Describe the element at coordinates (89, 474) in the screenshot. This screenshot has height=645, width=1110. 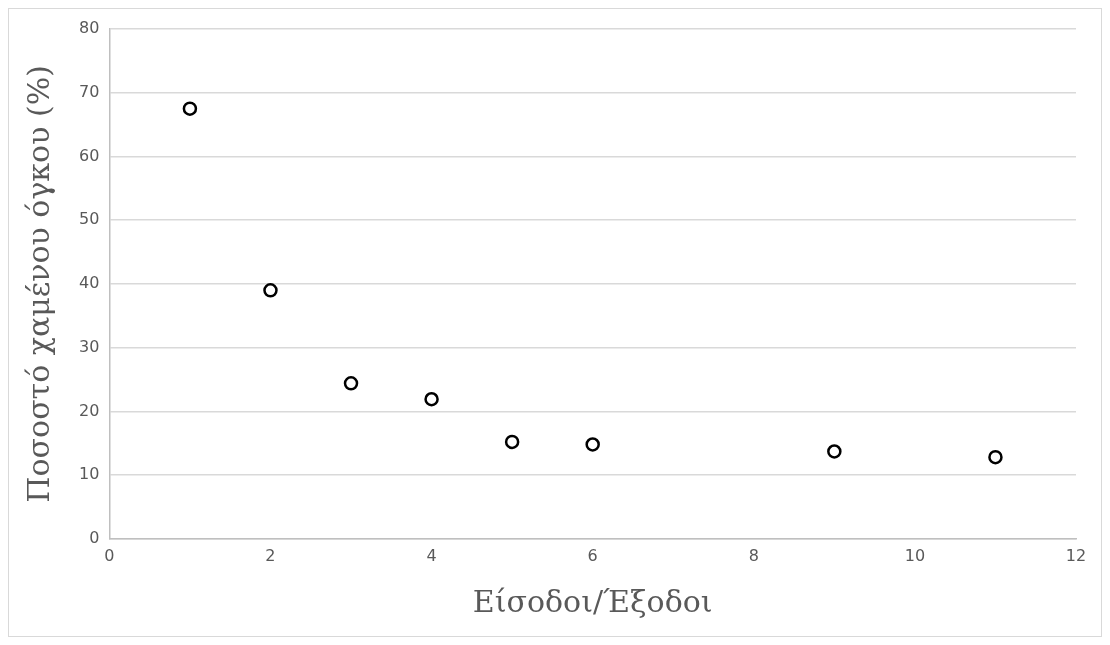
I see `y-tick-label: 10` at that location.